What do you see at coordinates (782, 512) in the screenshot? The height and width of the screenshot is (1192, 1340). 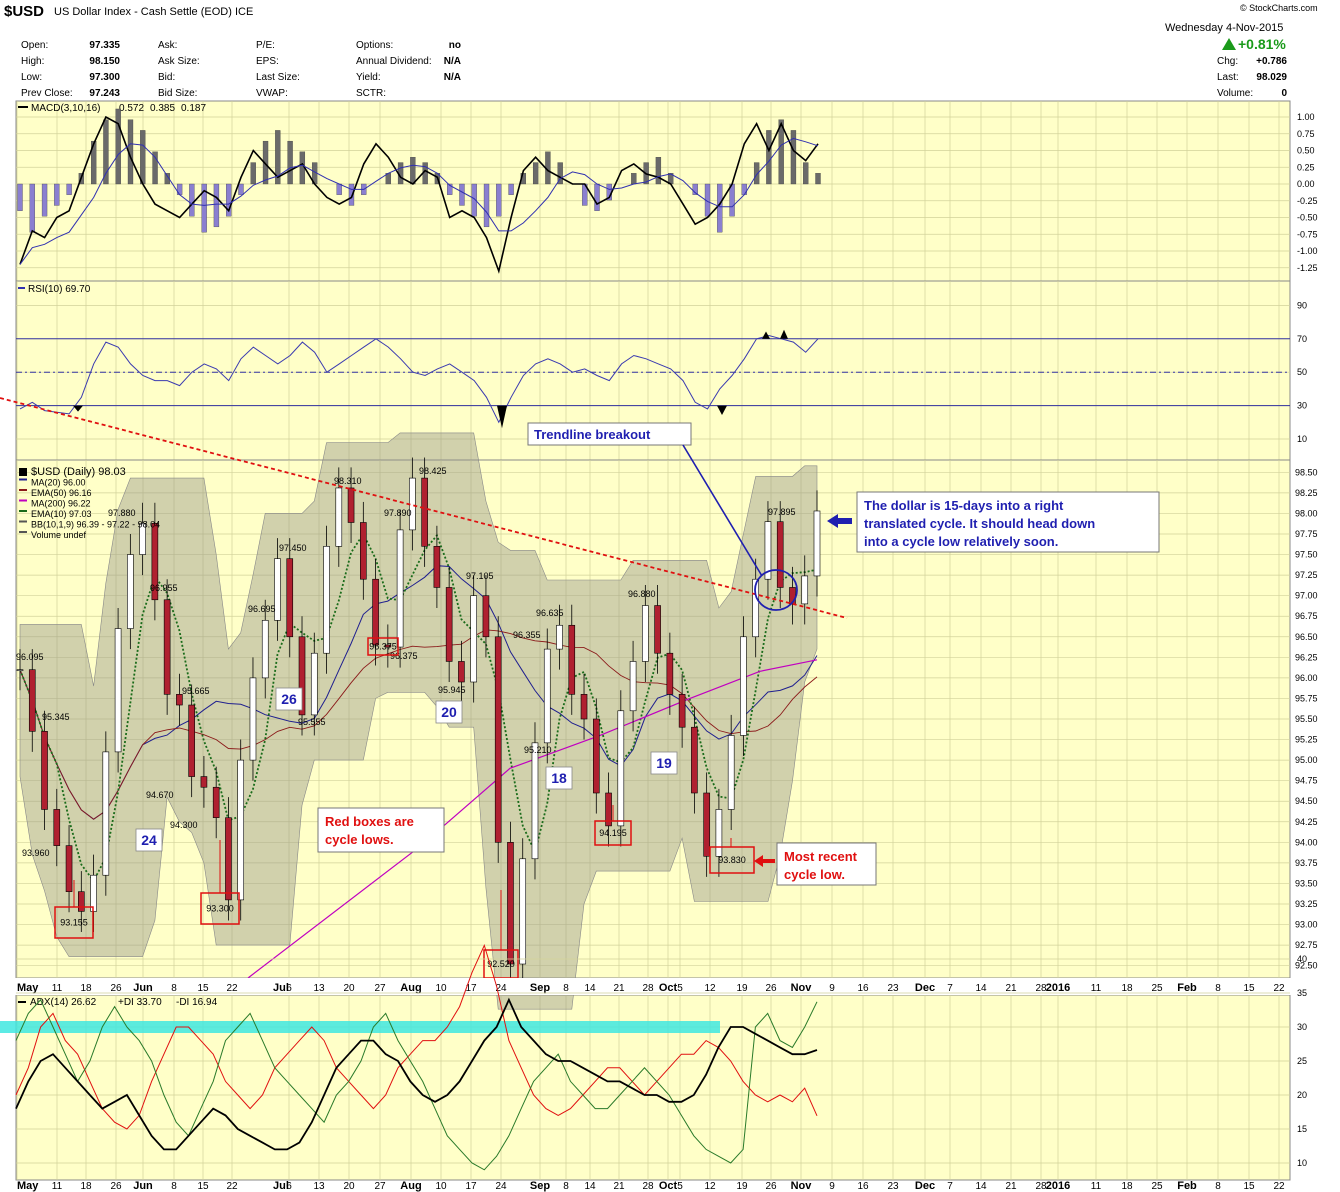 I see `price-label: 97.895` at bounding box center [782, 512].